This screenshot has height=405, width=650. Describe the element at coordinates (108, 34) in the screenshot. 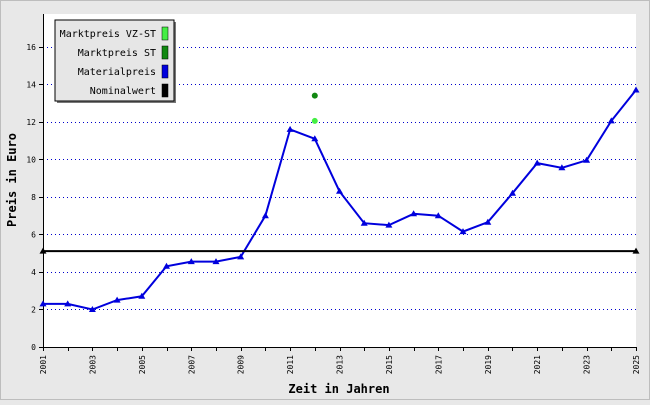

I see `legend-label: Marktpreis VZ-ST` at that location.